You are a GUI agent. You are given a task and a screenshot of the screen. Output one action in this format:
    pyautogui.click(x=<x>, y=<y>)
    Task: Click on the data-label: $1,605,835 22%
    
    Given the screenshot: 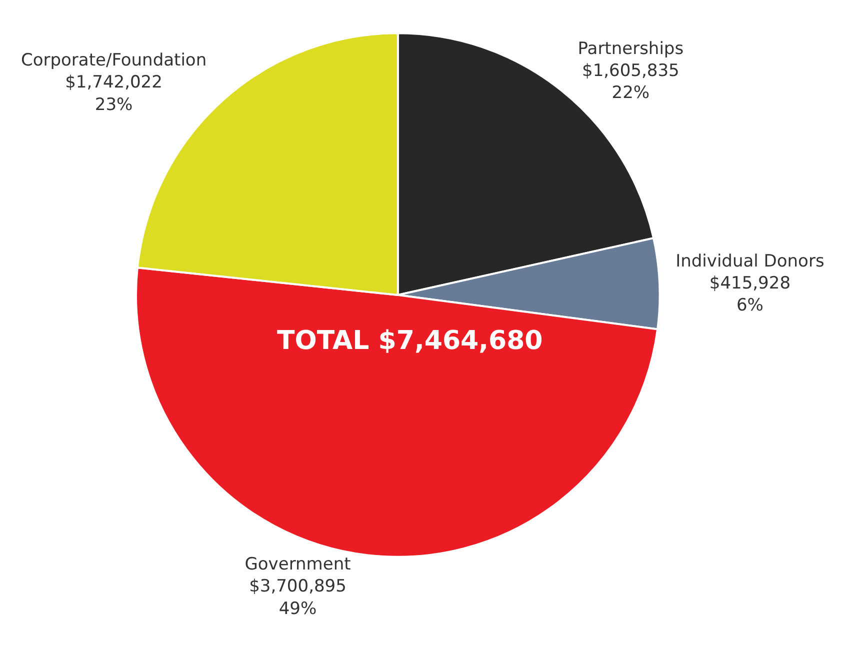 What is the action you would take?
    pyautogui.click(x=631, y=82)
    